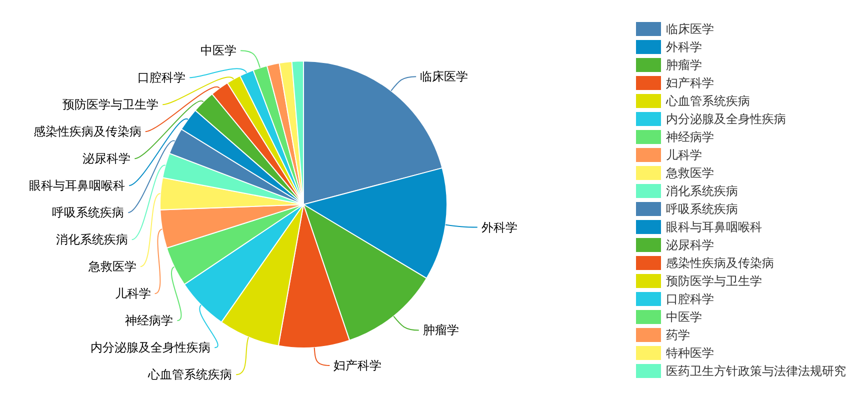 This screenshot has width=848, height=413. What do you see at coordinates (106, 159) in the screenshot?
I see `slice-label: 泌尿科学` at bounding box center [106, 159].